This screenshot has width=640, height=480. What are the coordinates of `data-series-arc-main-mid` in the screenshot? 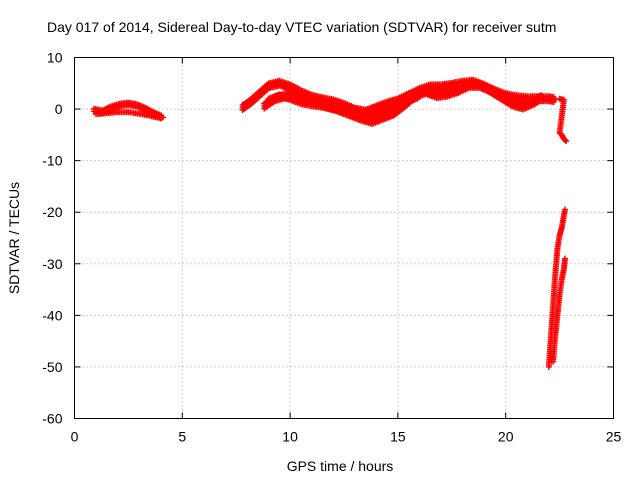 It's located at (344, 106).